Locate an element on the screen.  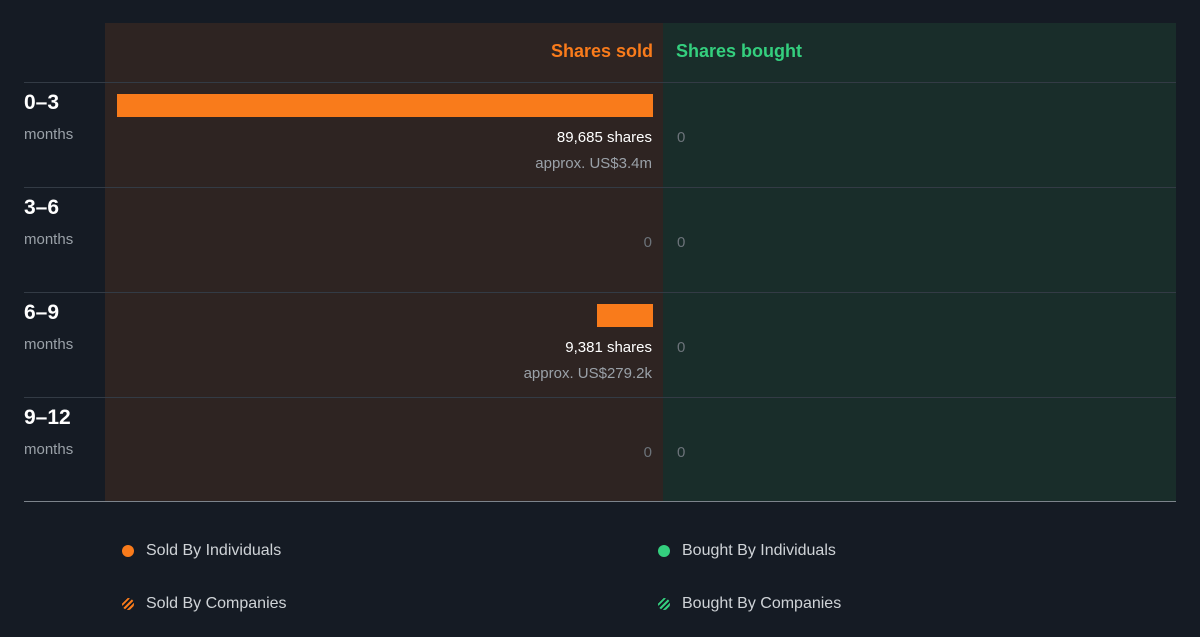
legend-bought-companies: Bought By Companies is located at coordinates (749, 604).